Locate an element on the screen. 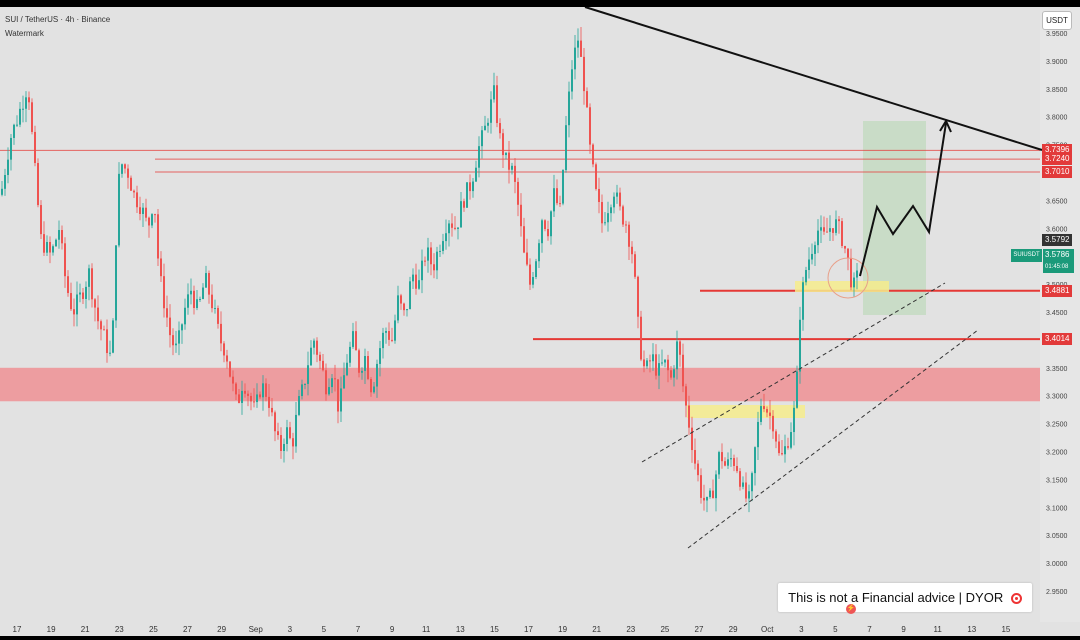 The image size is (1080, 640). x-tick-label: 13 is located at coordinates (460, 629).